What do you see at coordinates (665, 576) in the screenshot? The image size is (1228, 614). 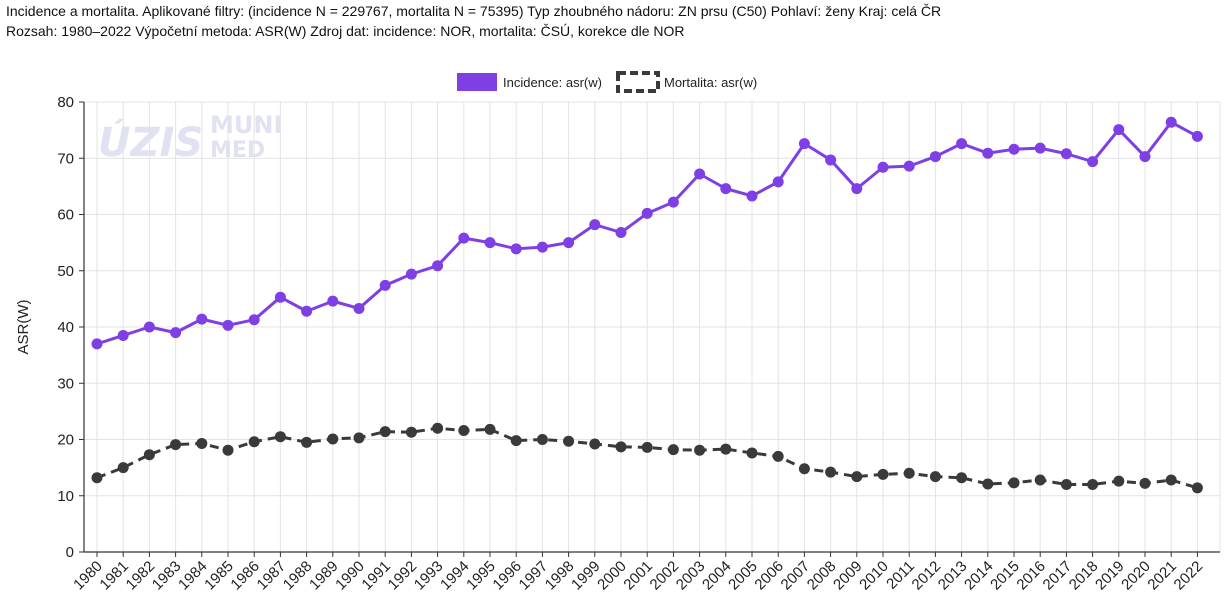 I see `x-tick-label: 2002` at bounding box center [665, 576].